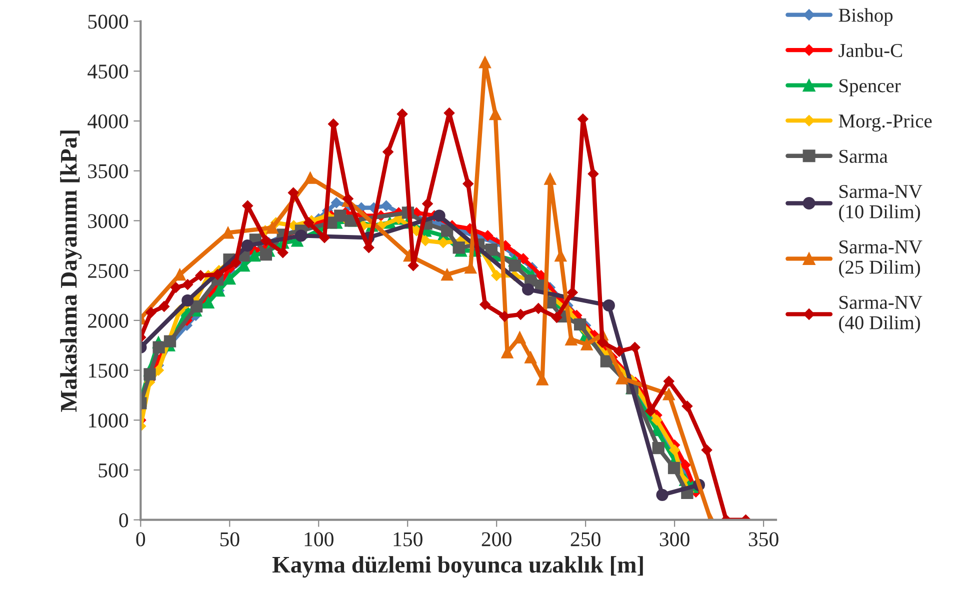 The image size is (970, 608). I want to click on y-tick-label: 2000, so click(108, 321).